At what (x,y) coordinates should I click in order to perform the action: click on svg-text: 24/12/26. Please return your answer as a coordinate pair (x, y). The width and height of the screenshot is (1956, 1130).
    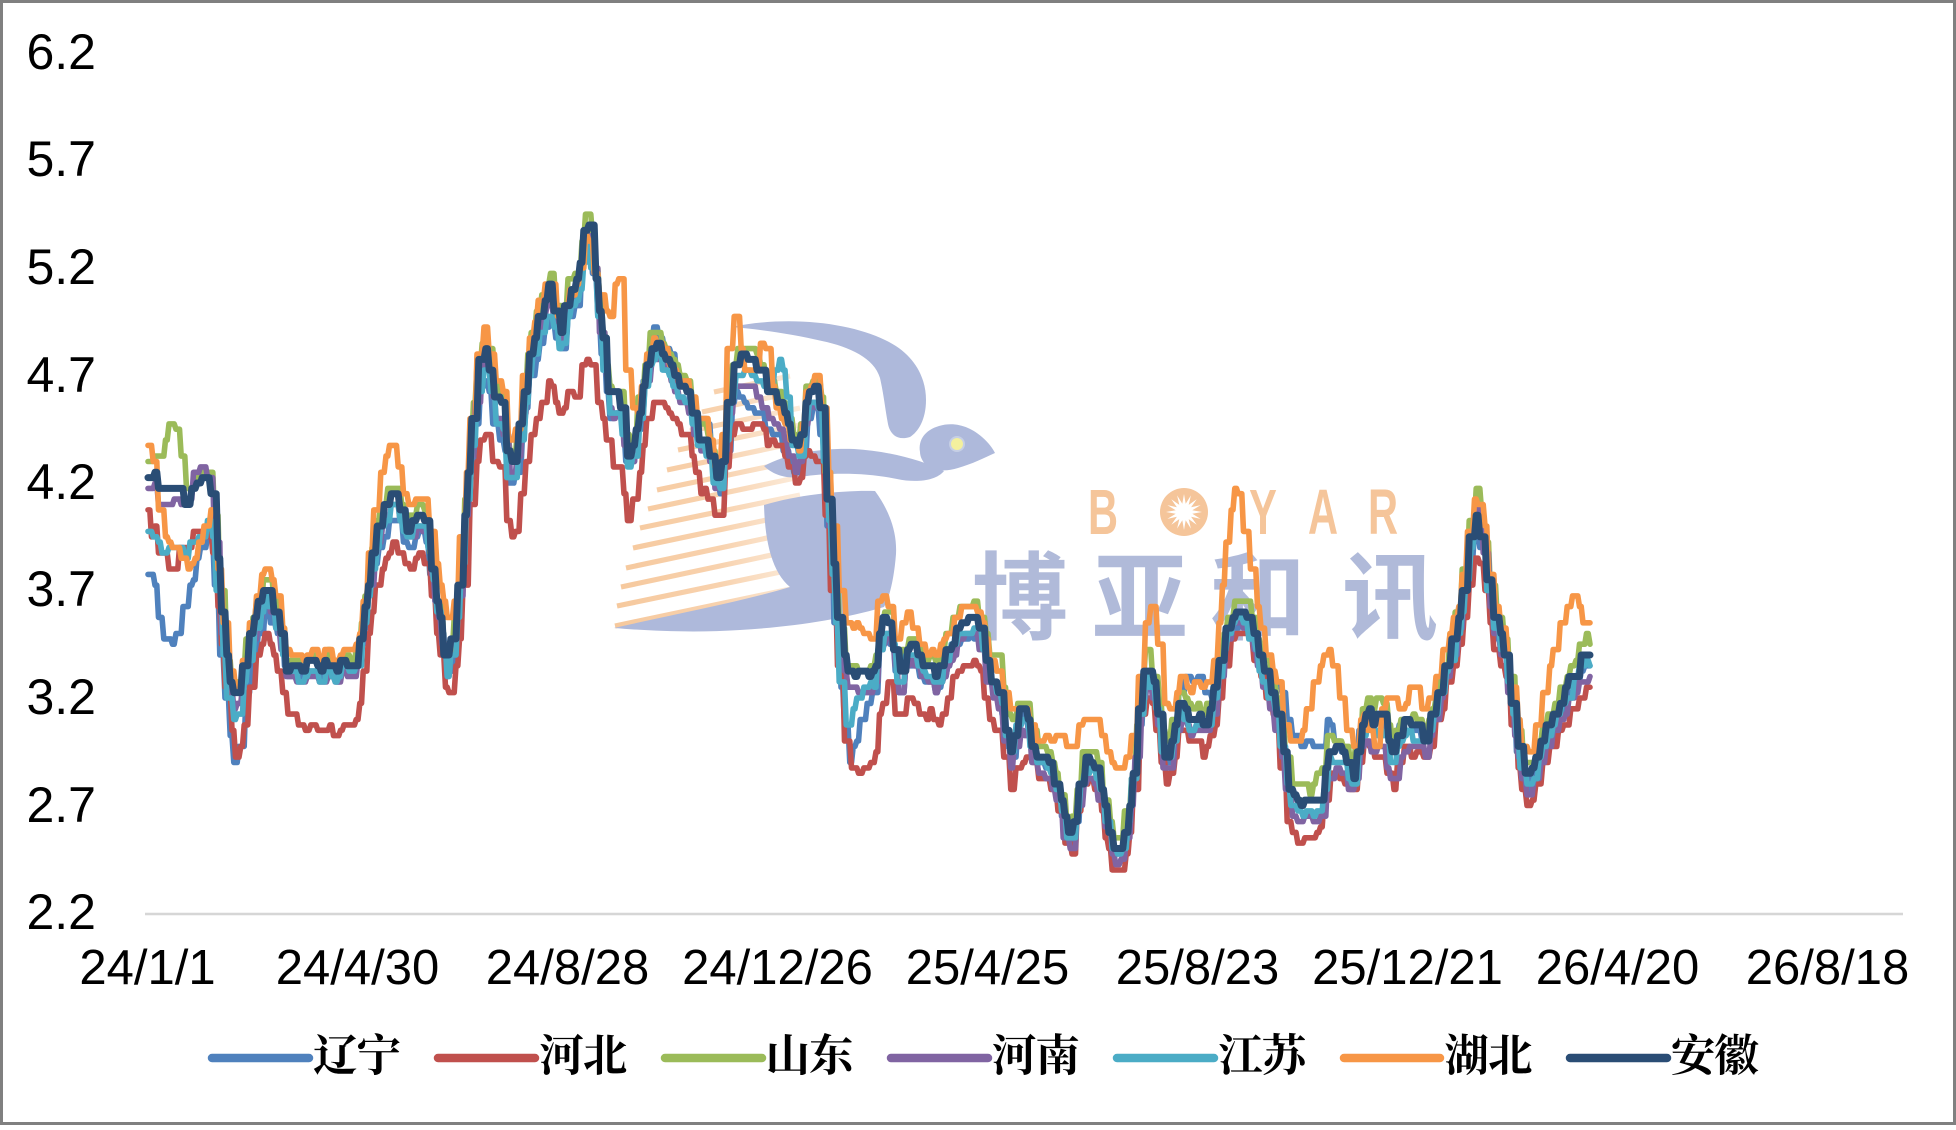
    Looking at the image, I should click on (777, 968).